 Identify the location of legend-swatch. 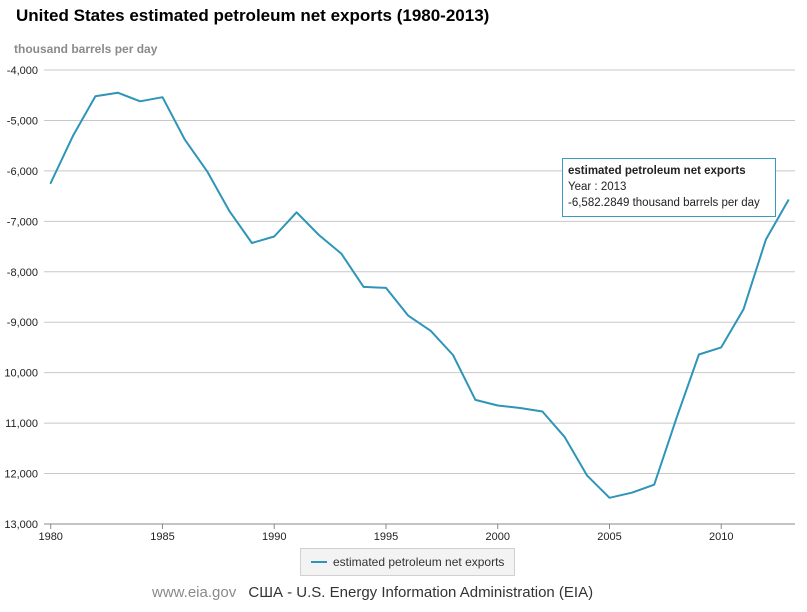
(319, 562).